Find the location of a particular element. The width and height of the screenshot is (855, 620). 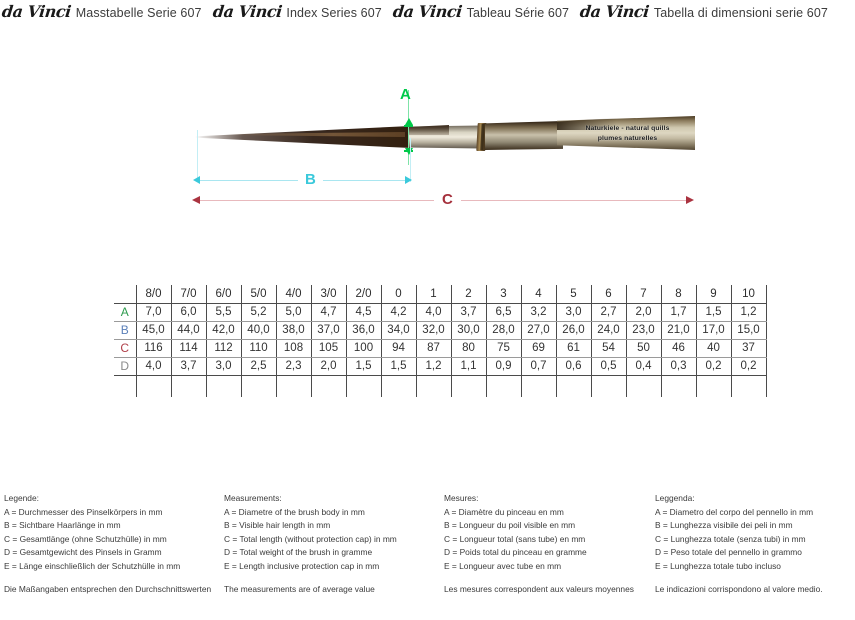

table-cell: 5,0 is located at coordinates (293, 312).